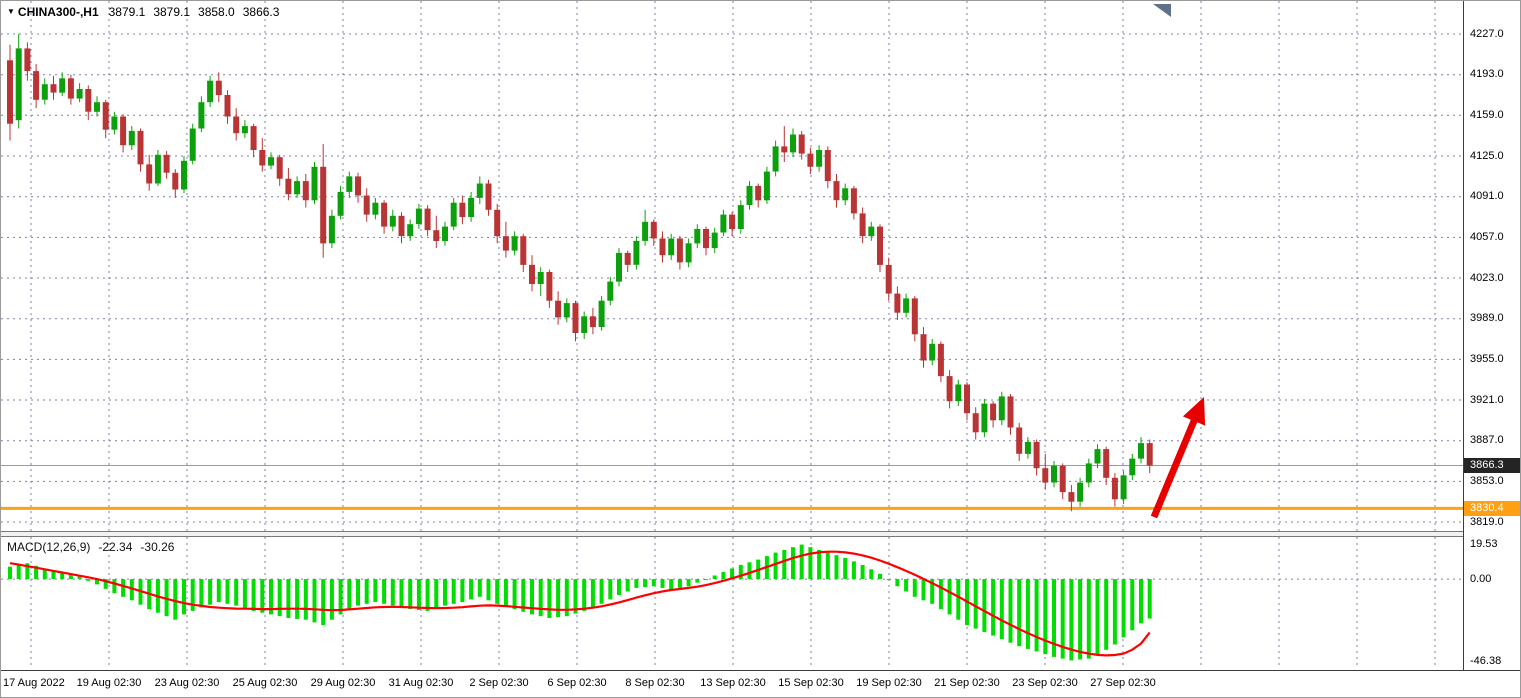 This screenshot has height=698, width=1521. What do you see at coordinates (499, 683) in the screenshot?
I see `time-tick-label: 2 Sep 02:30` at bounding box center [499, 683].